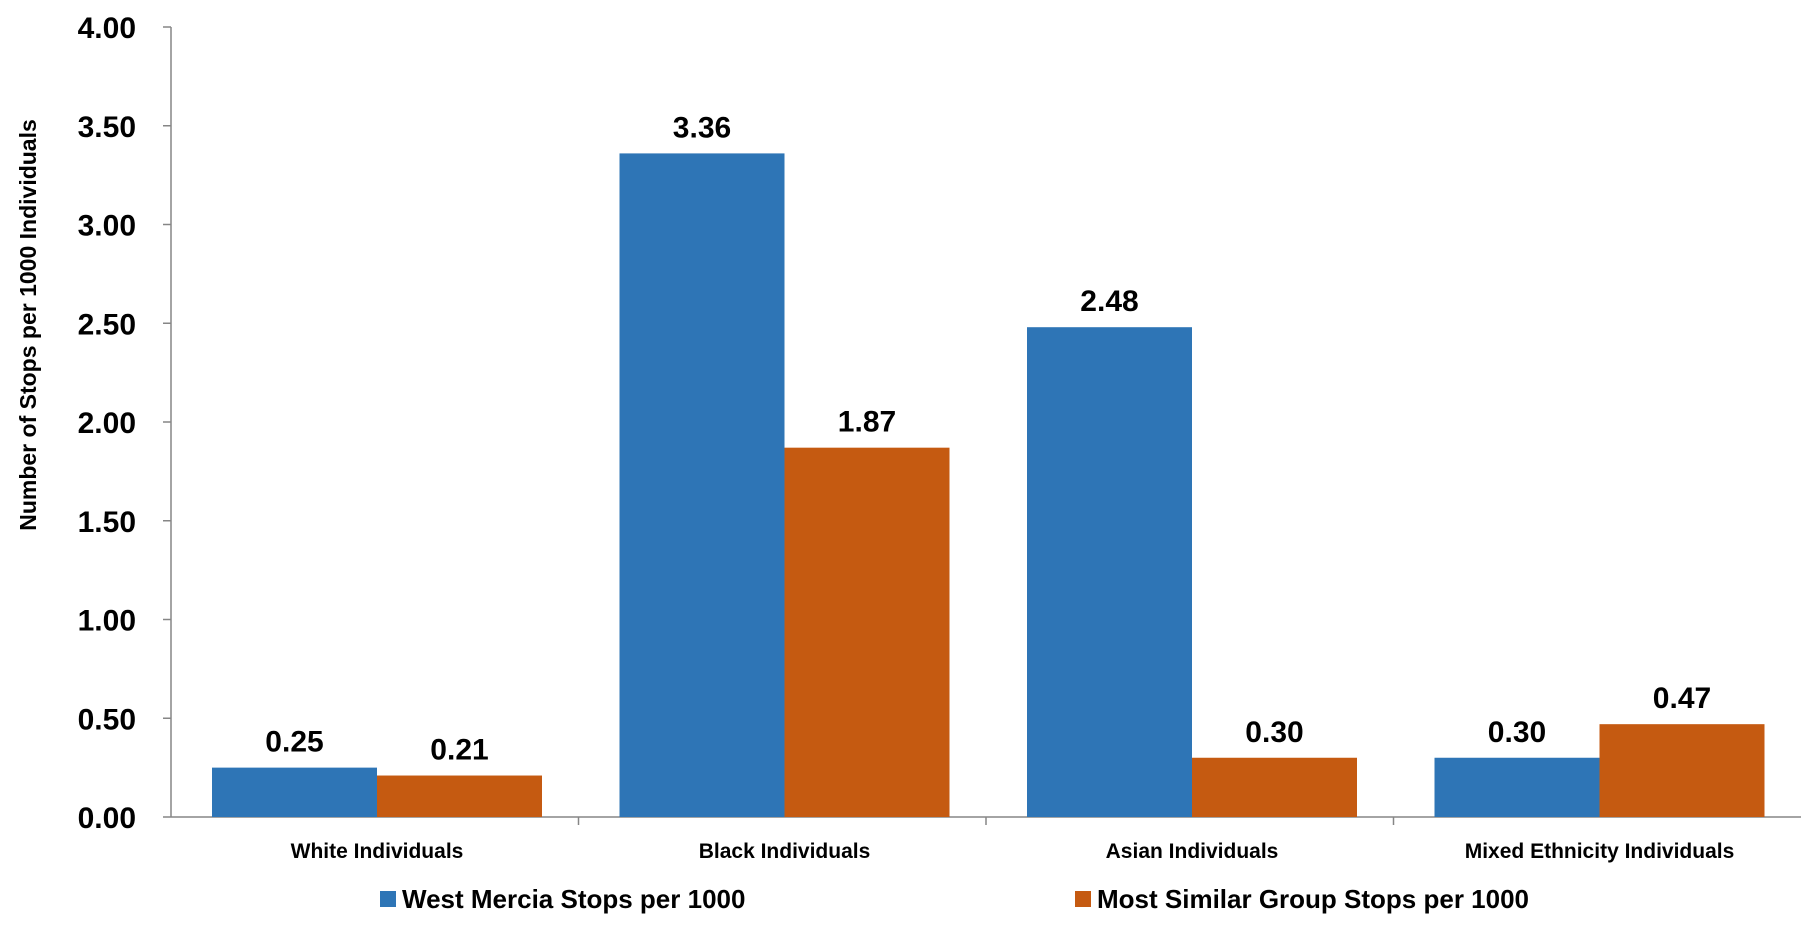 Image resolution: width=1801 pixels, height=947 pixels. I want to click on data-label: 2.48, so click(1109, 301).